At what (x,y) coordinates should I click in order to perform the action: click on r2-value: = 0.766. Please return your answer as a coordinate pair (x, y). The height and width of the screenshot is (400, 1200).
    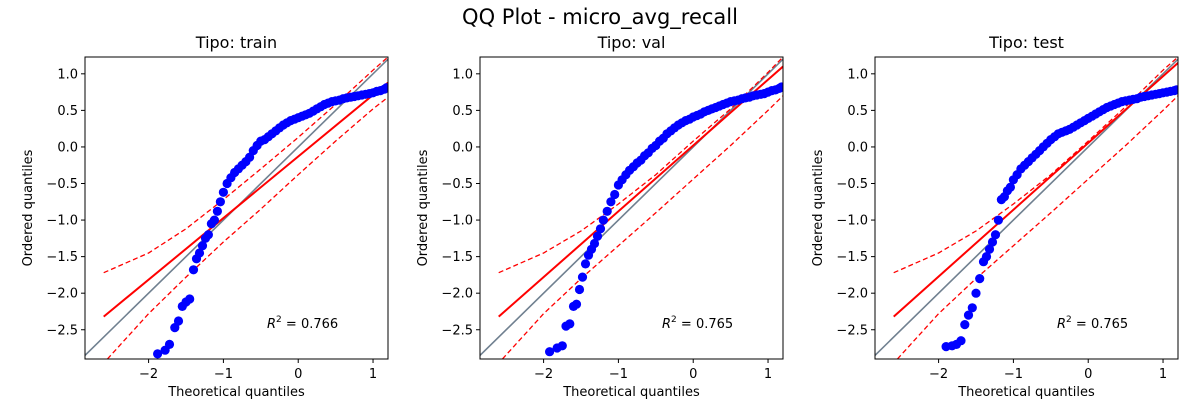
    Looking at the image, I should click on (310, 324).